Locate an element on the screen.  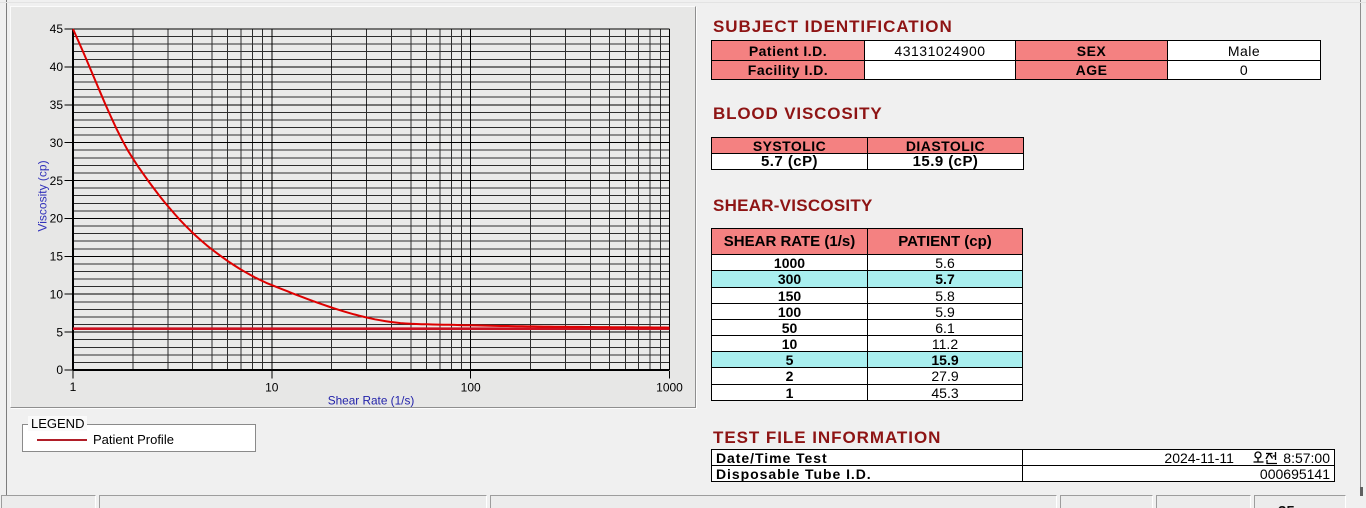
svg-text: 100 is located at coordinates (471, 388).